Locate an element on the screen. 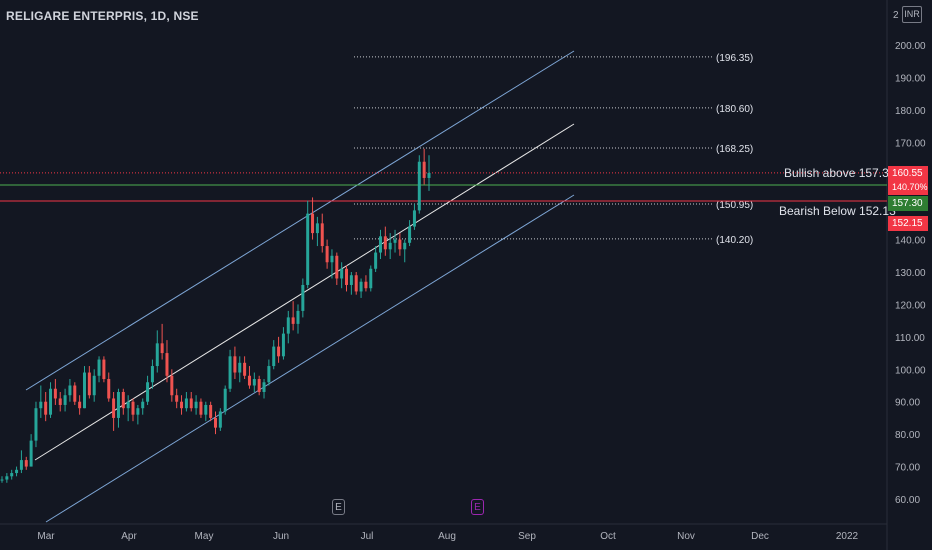 The width and height of the screenshot is (932, 550). price-tick-label: 130.00 is located at coordinates (910, 273).